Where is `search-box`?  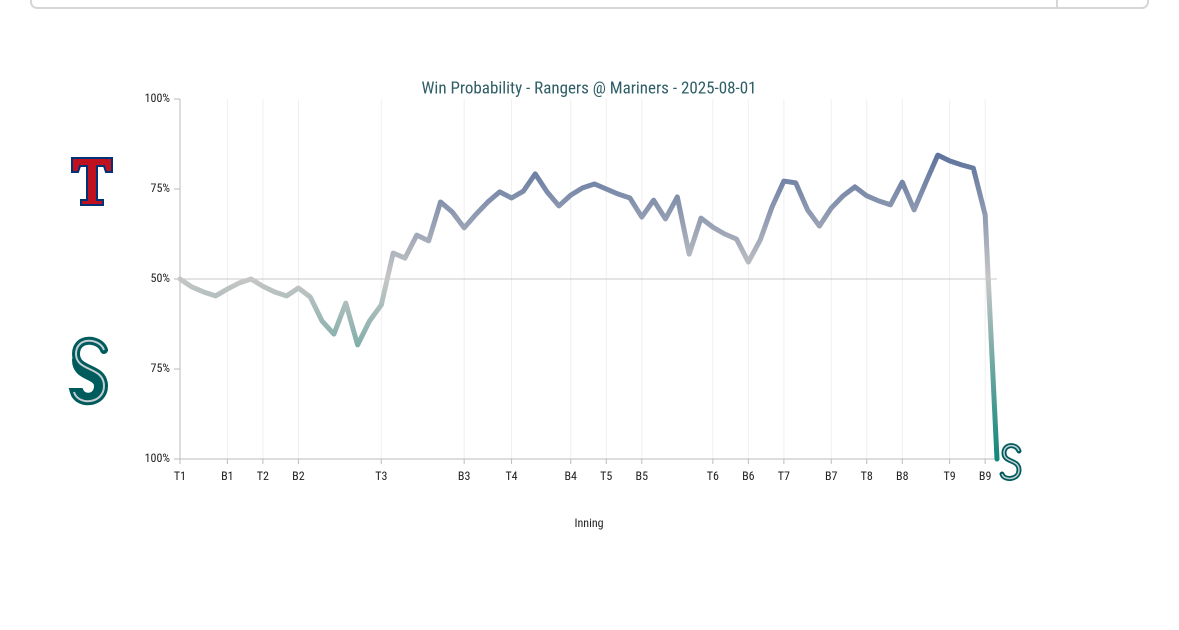 search-box is located at coordinates (589, 4).